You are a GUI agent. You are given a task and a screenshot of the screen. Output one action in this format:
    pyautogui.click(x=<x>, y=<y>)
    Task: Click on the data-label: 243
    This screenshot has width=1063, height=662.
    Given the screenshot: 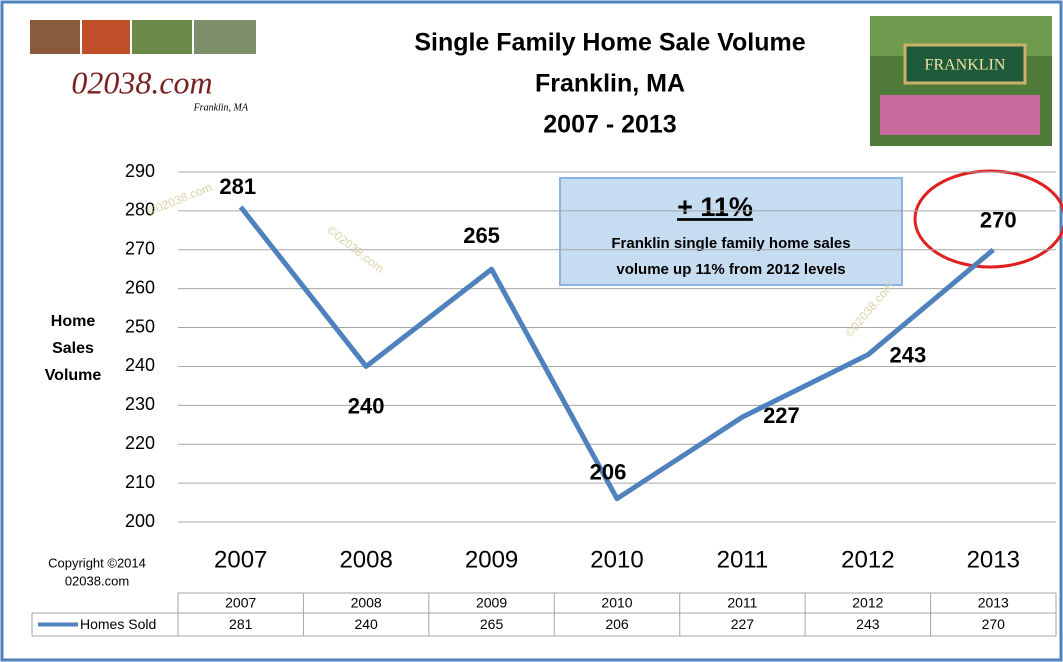 What is the action you would take?
    pyautogui.click(x=907, y=355)
    